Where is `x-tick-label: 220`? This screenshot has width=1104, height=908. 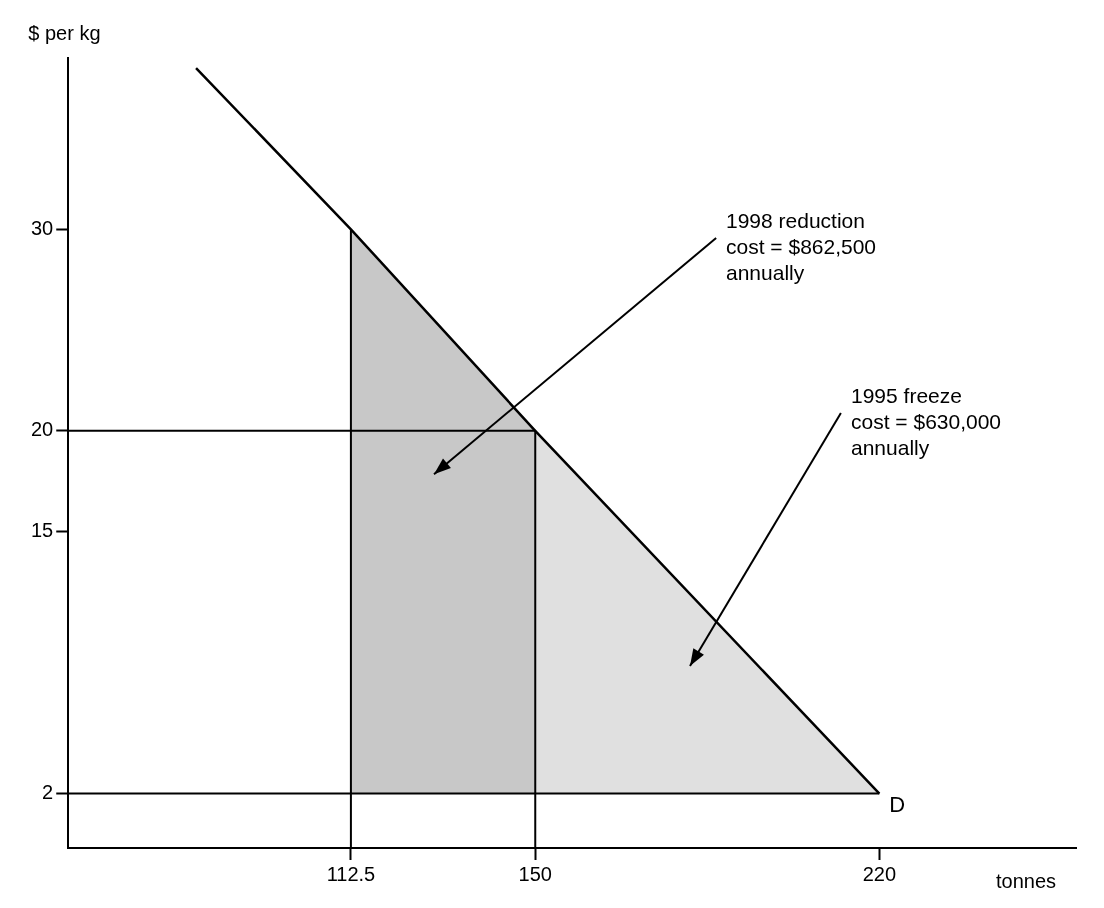 x-tick-label: 220 is located at coordinates (879, 873).